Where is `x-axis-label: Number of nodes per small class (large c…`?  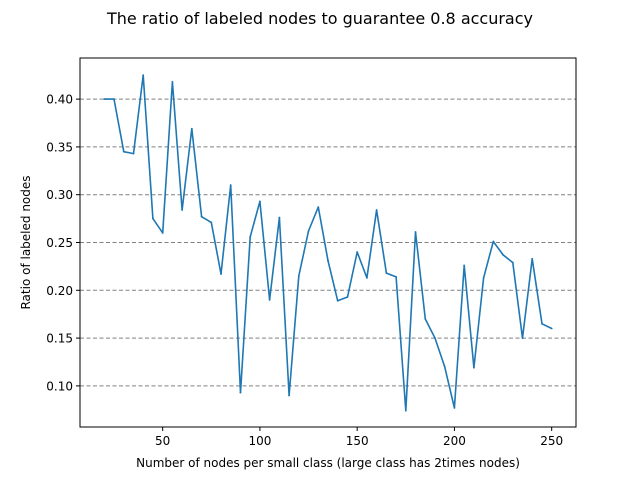
x-axis-label: Number of nodes per small class (large c… is located at coordinates (328, 463).